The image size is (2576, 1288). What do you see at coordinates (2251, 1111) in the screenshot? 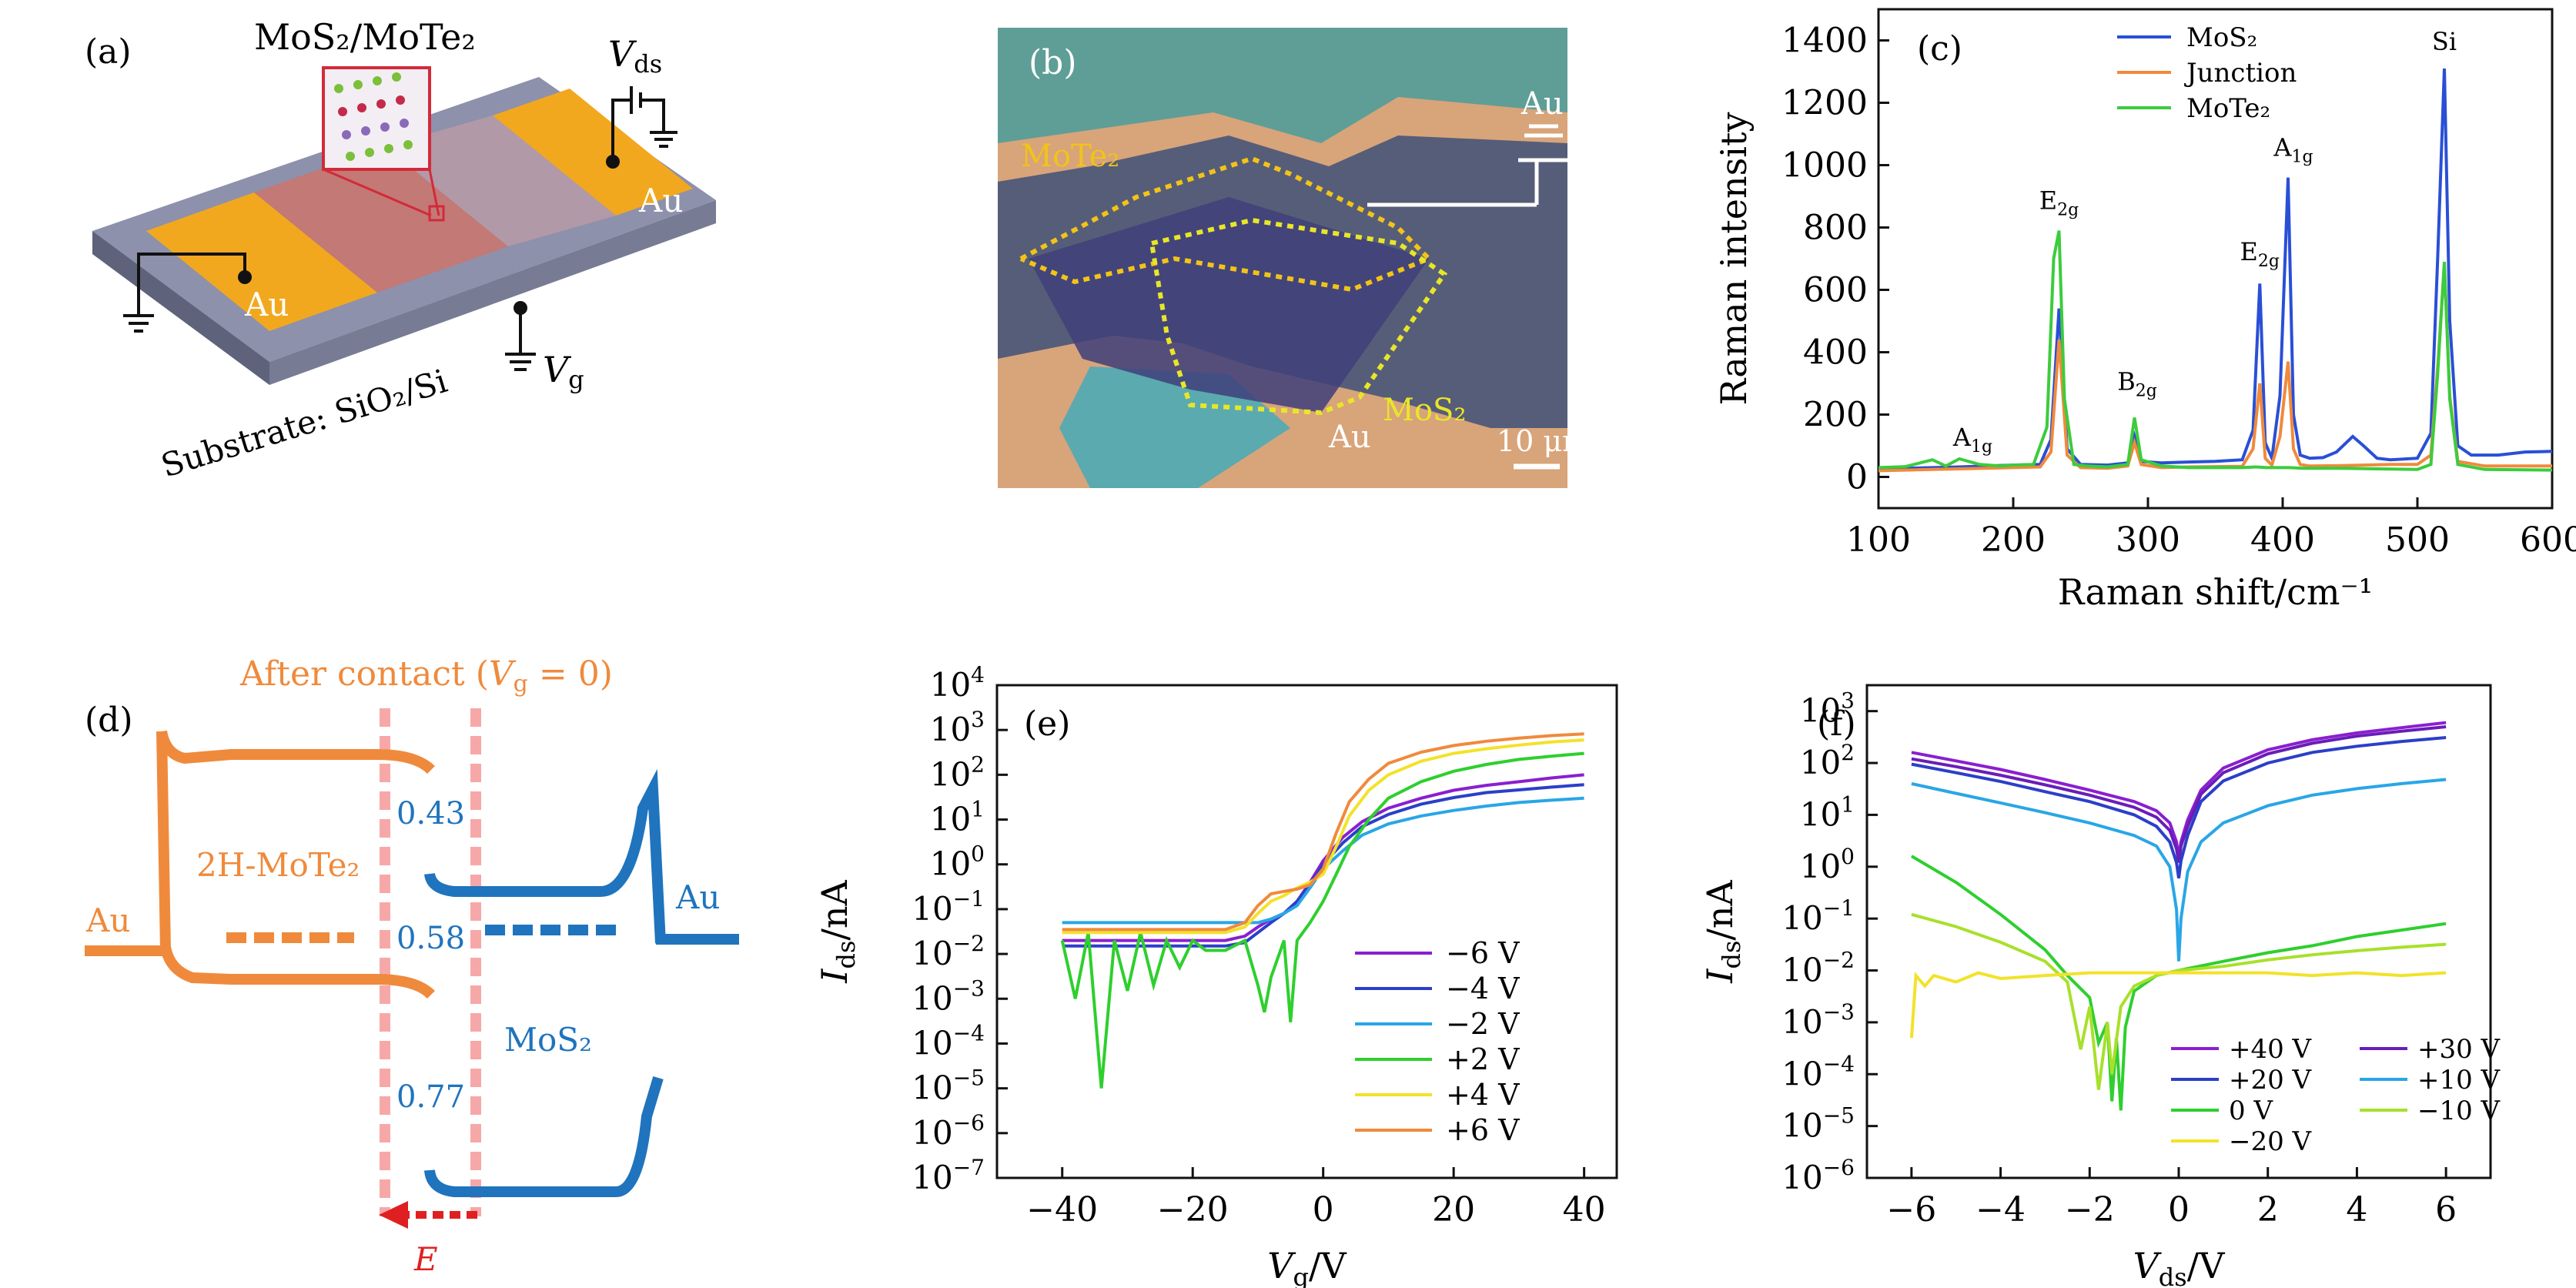
I see `legend-label: 0 V` at bounding box center [2251, 1111].